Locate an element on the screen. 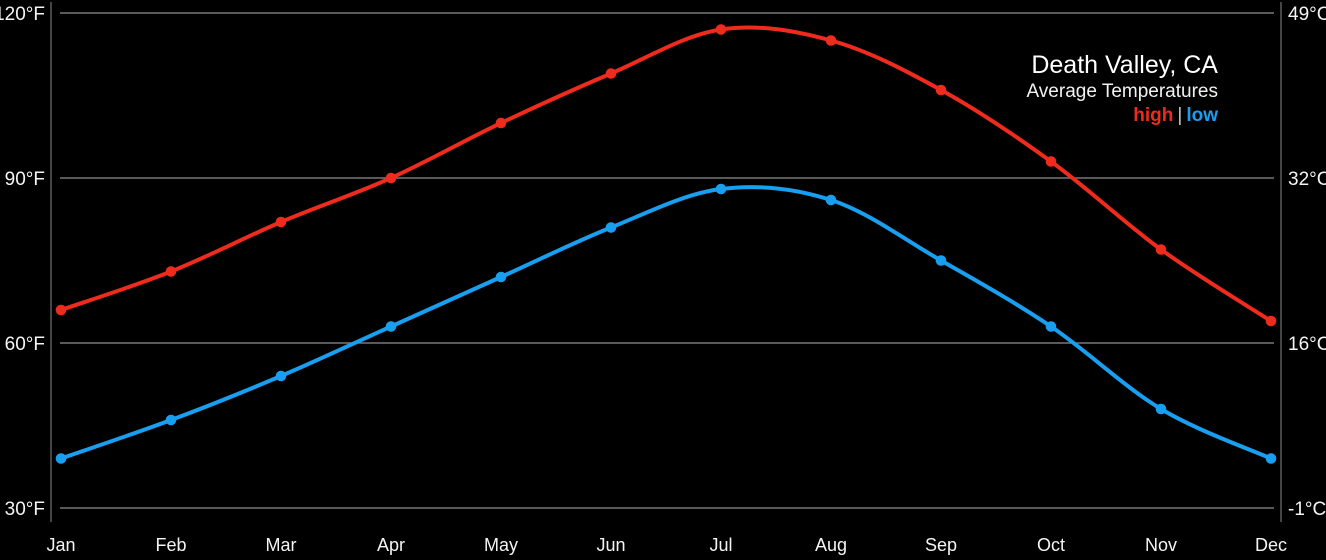 The height and width of the screenshot is (560, 1326). legend-high-label: high is located at coordinates (1153, 115).